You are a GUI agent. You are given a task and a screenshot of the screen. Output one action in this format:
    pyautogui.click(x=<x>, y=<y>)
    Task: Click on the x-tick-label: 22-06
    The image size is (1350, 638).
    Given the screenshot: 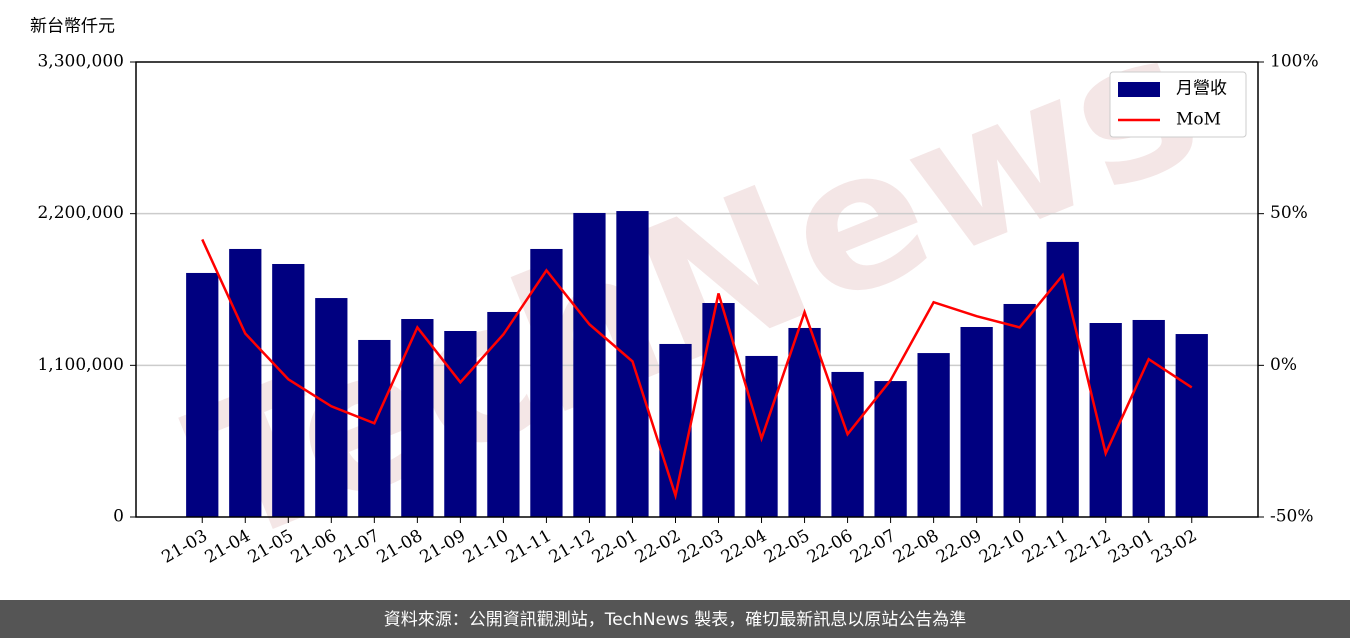 What is the action you would take?
    pyautogui.click(x=830, y=547)
    